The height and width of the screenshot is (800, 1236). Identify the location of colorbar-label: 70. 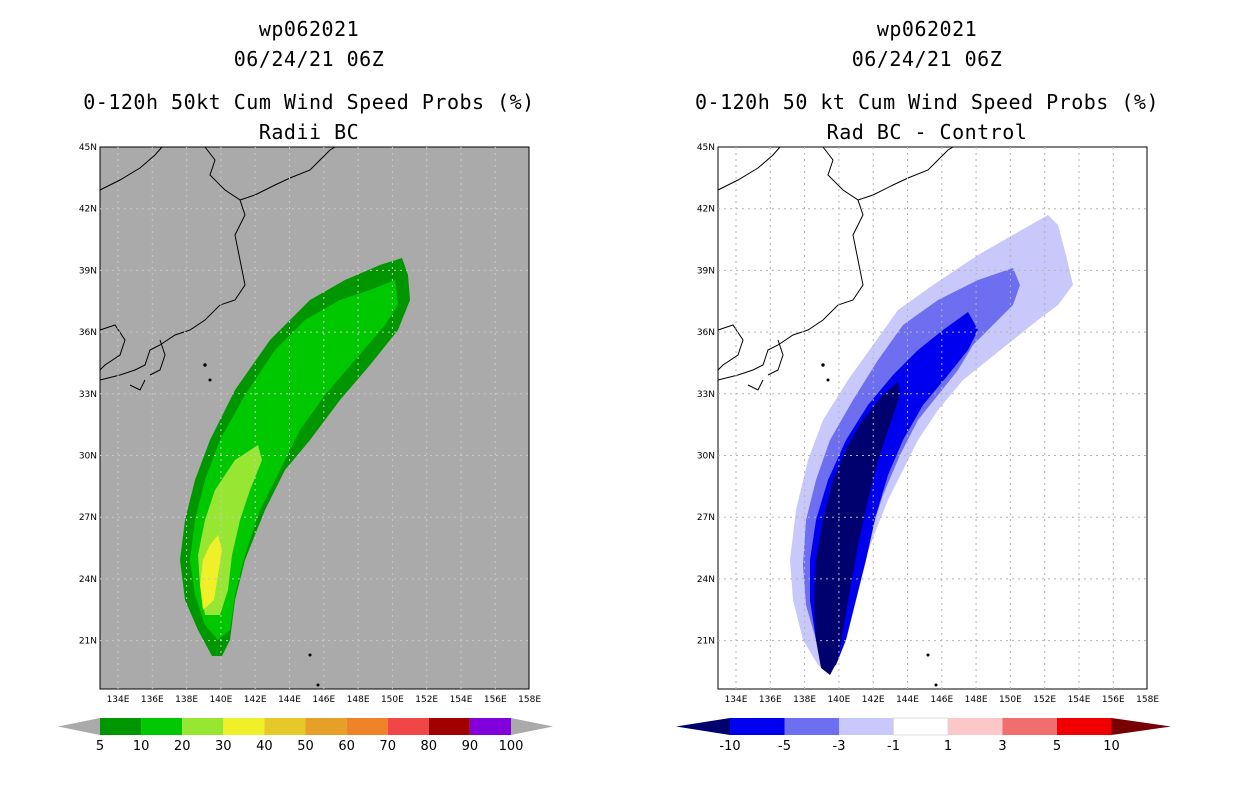
(387, 746).